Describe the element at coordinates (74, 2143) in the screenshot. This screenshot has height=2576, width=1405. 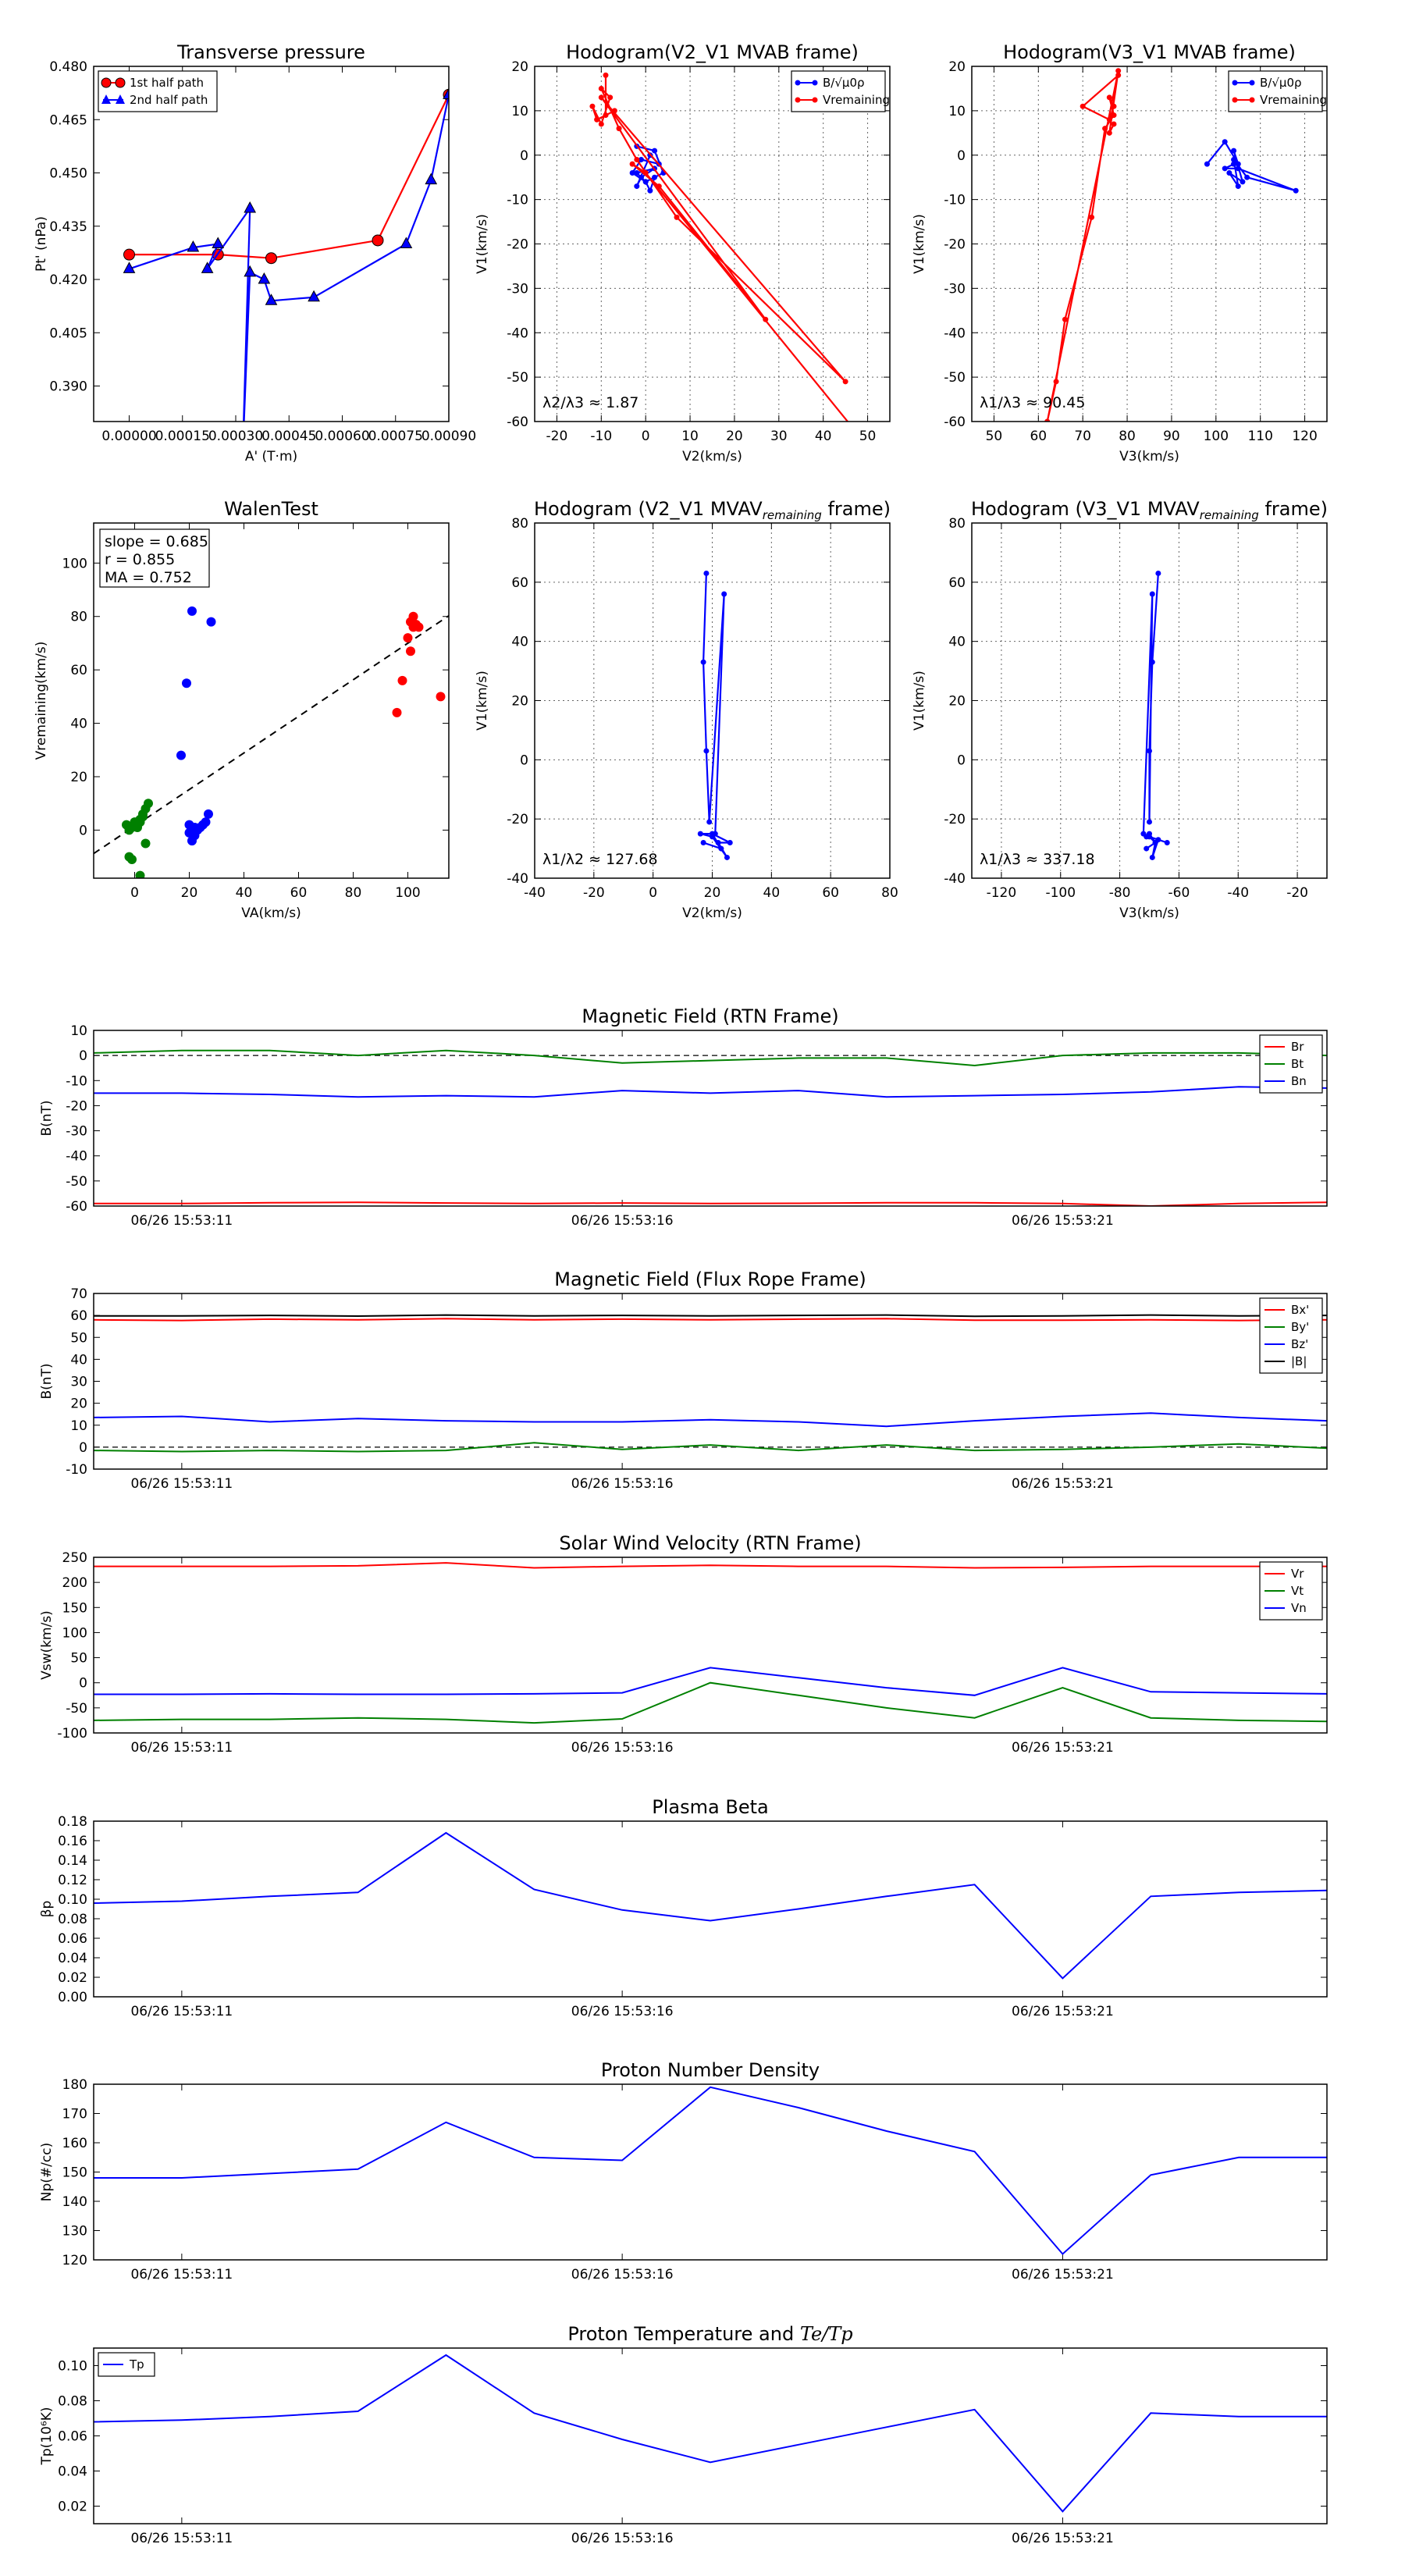
I see `y-tick-label: 160` at that location.